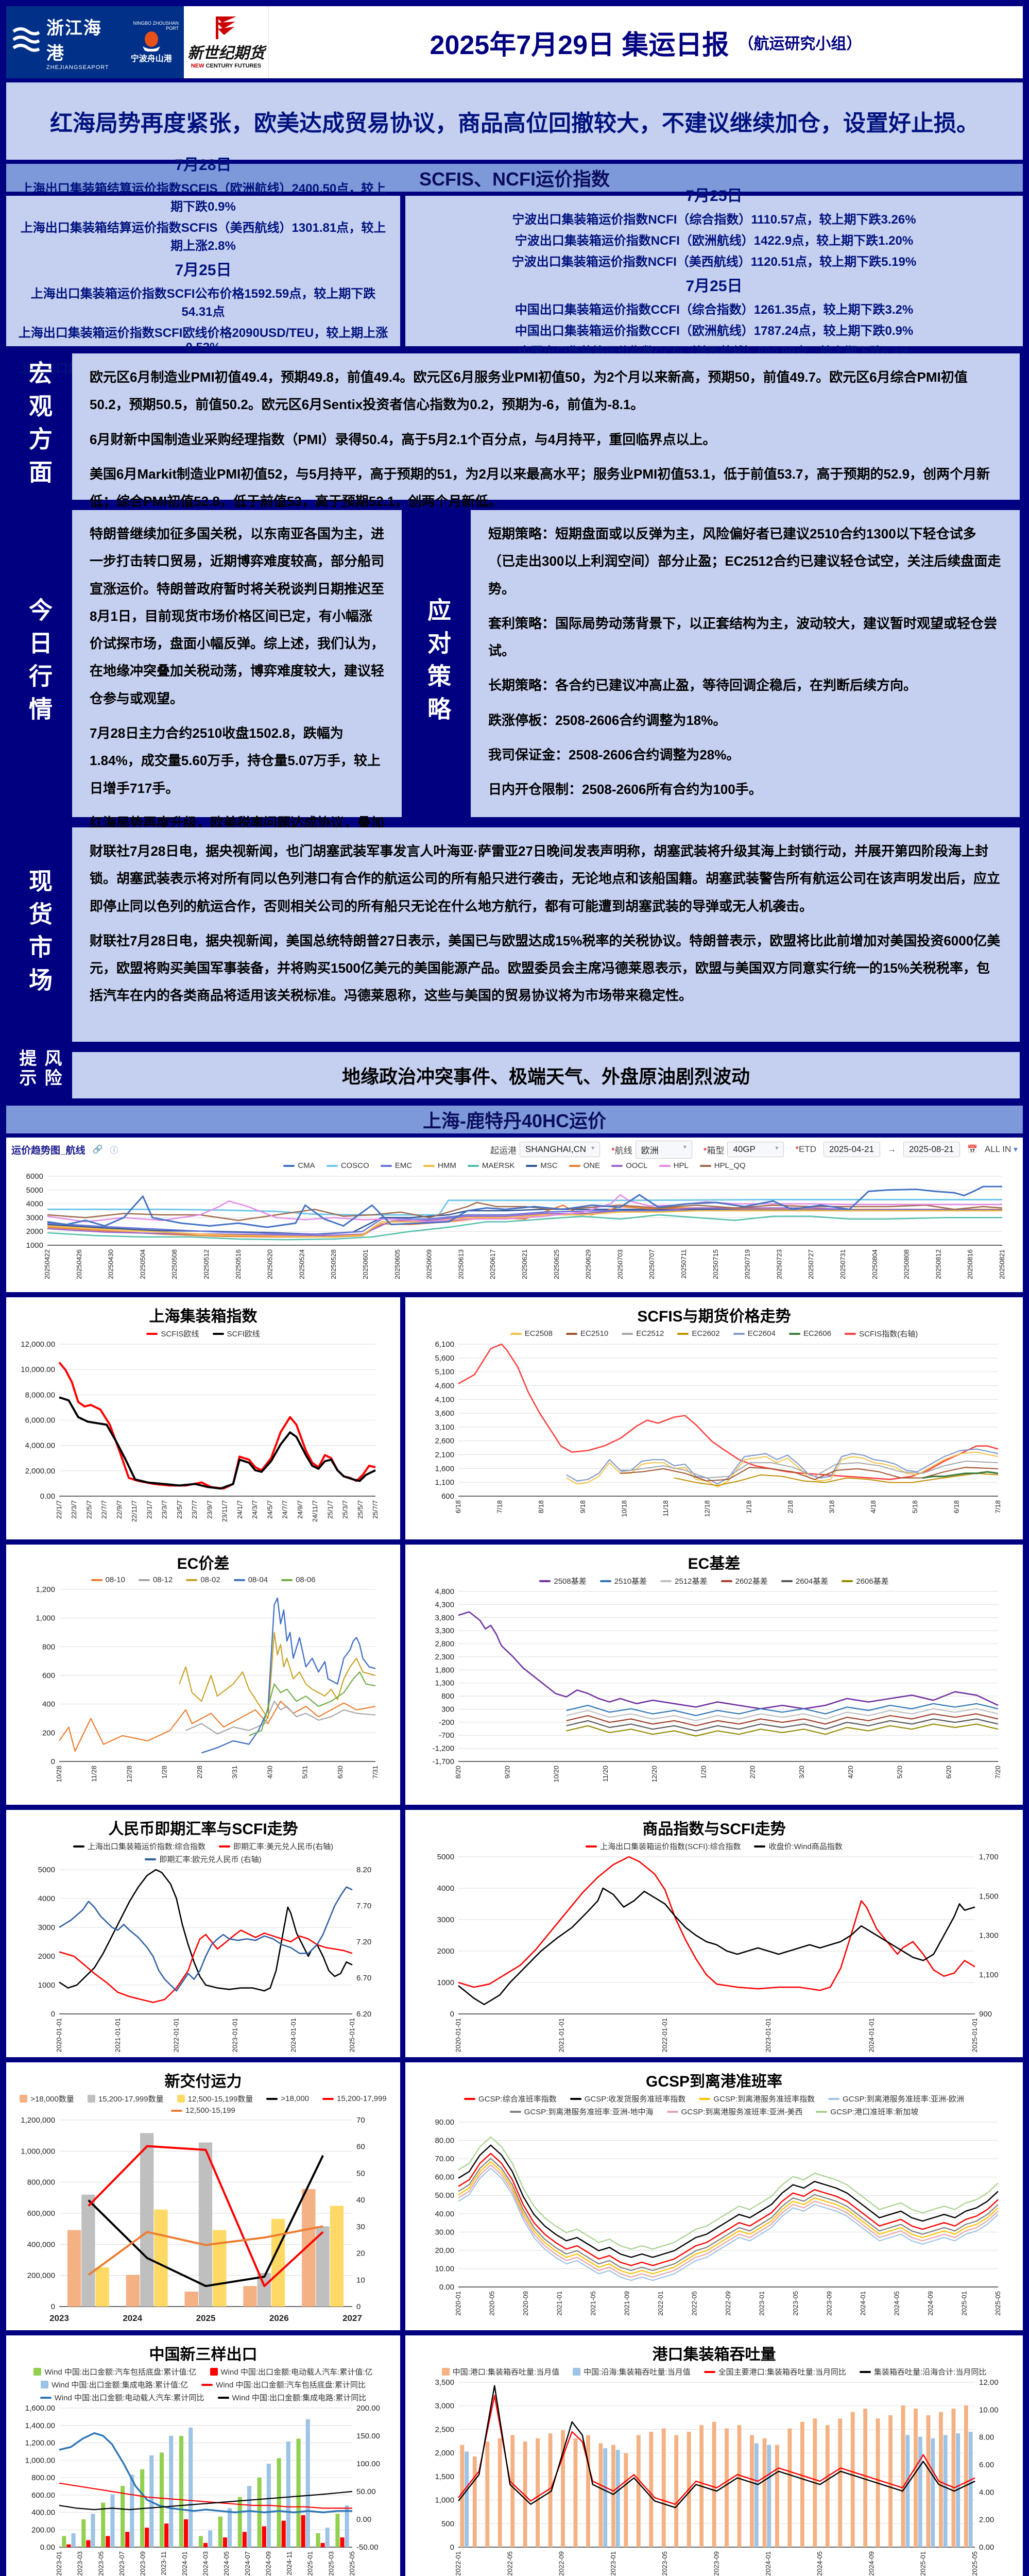 This screenshot has height=2576, width=1029. What do you see at coordinates (39, 427) in the screenshot?
I see `macro-label: 宏观方面` at bounding box center [39, 427].